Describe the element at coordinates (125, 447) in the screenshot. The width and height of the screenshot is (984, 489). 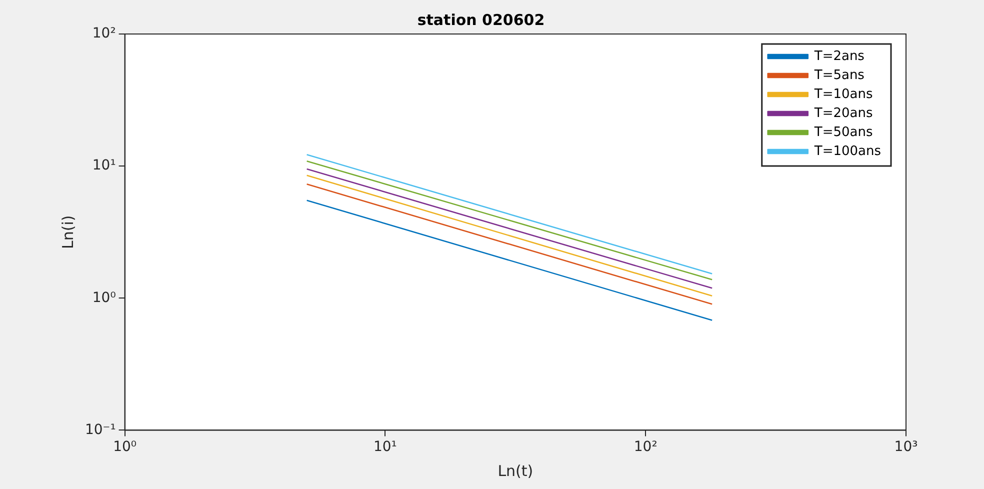
I see `x-tick-label: 10⁰` at that location.